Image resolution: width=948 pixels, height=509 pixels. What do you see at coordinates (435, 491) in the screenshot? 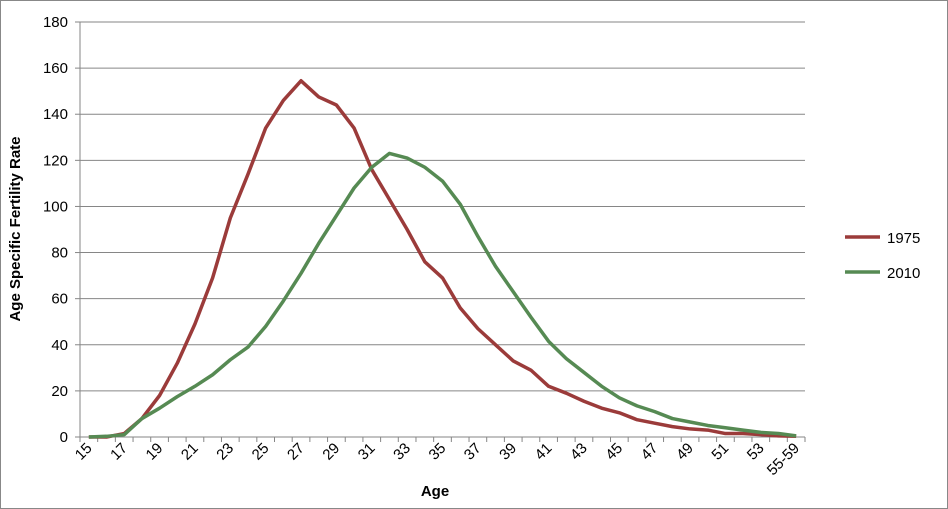
I see `x-axis-title: Age` at bounding box center [435, 491].